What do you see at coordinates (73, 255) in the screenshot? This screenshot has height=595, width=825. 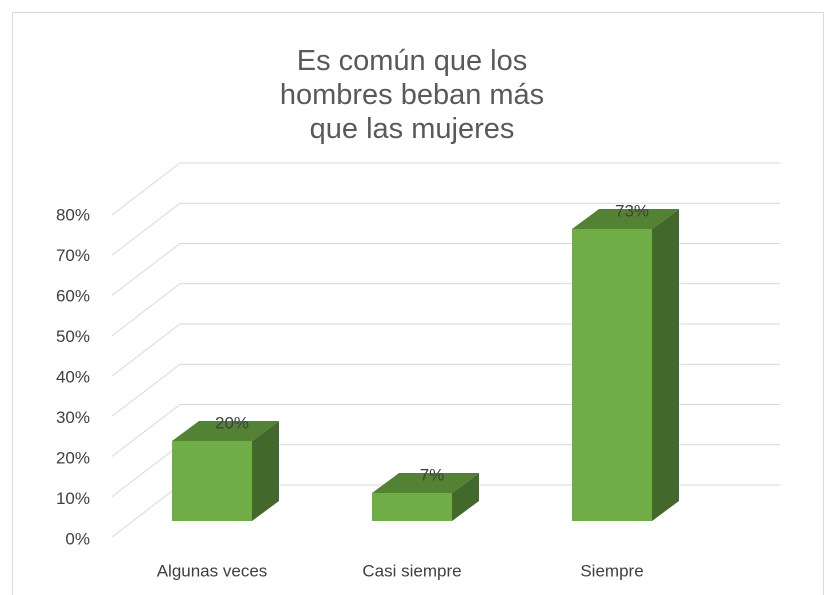 I see `y-tick-label: 70%` at bounding box center [73, 255].